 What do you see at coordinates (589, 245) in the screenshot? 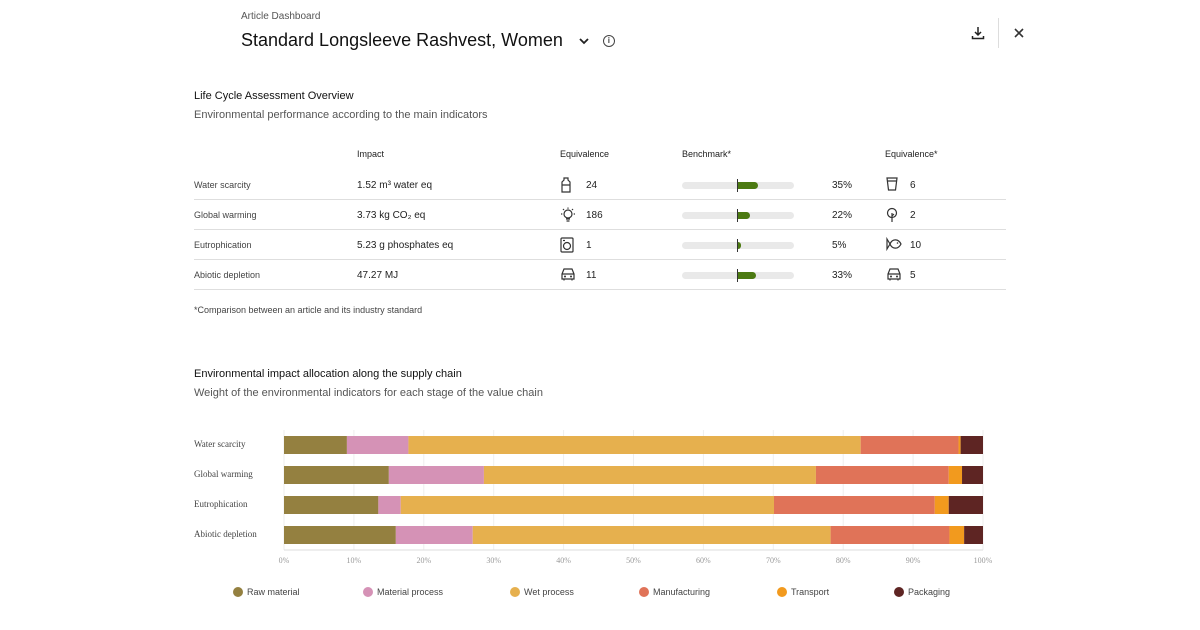
I see `equivalence-value: 1` at bounding box center [589, 245].